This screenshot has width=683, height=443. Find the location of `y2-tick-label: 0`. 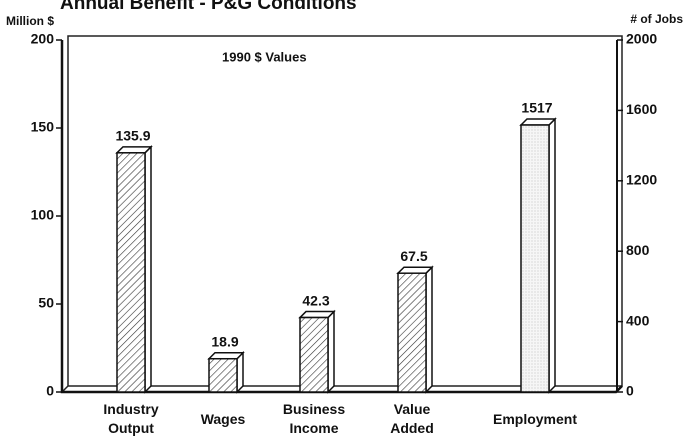

y2-tick-label: 0 is located at coordinates (630, 391).